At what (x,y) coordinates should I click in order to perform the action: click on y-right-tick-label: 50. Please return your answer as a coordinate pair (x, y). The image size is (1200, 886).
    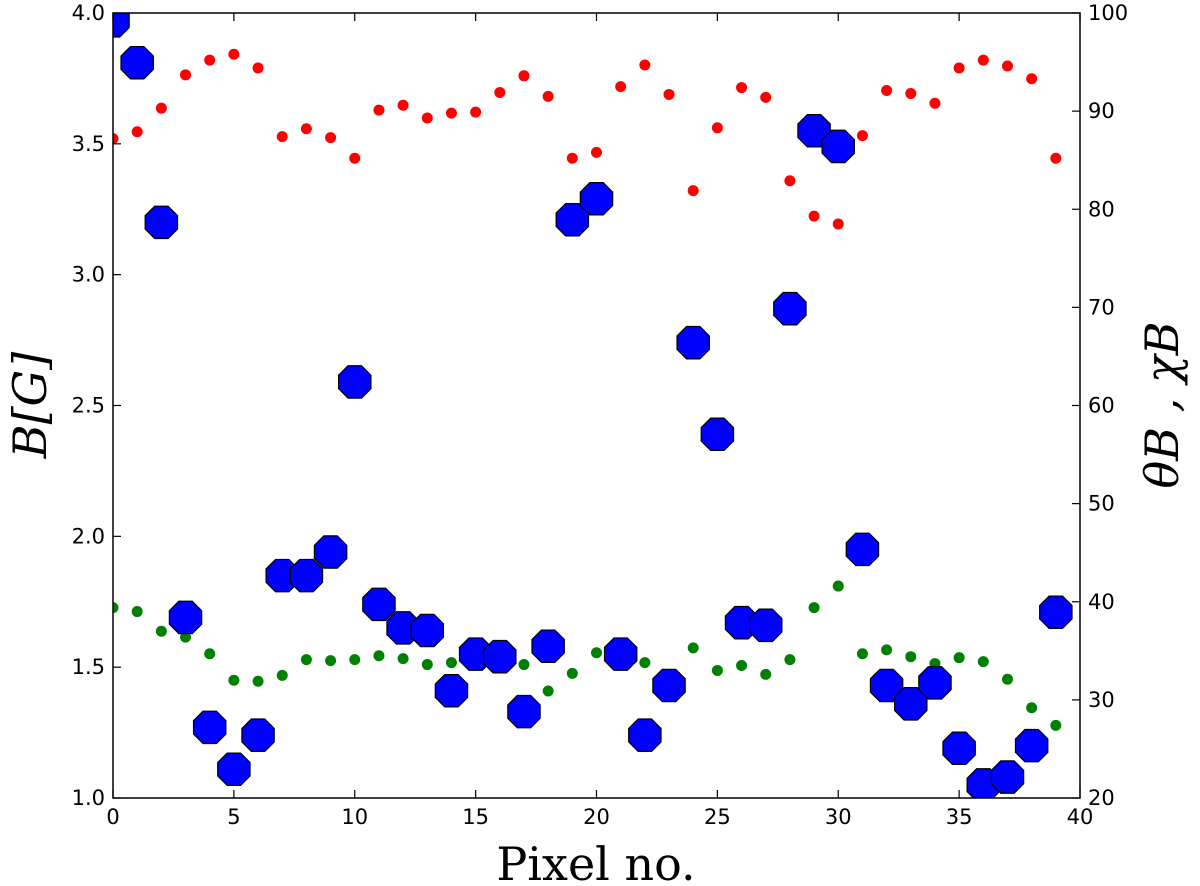
    Looking at the image, I should click on (1101, 504).